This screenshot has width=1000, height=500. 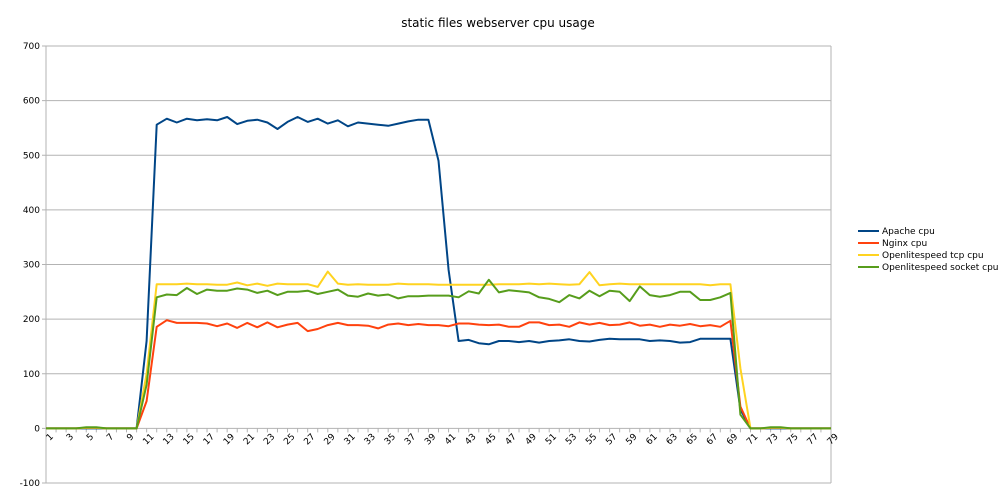 I want to click on x-tick-label: 15, so click(x=189, y=439).